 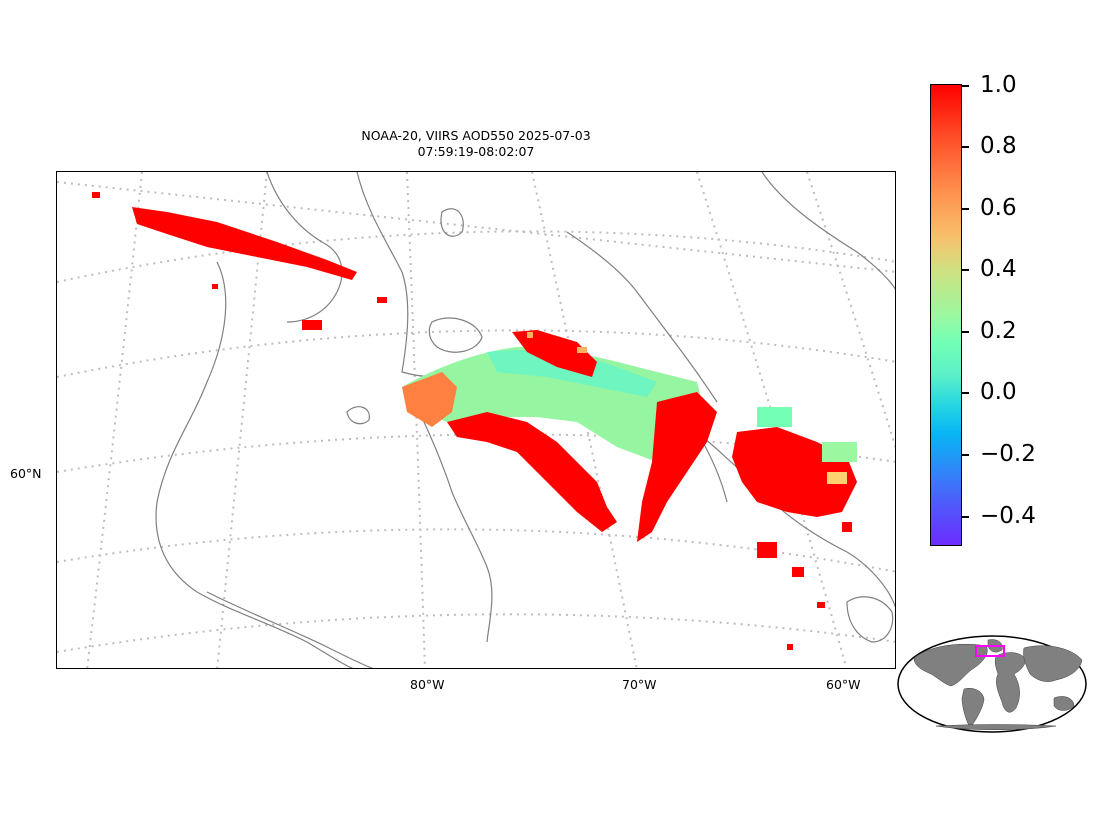 I want to click on title-line-2: 07:59:19-08:02:07, so click(x=476, y=151).